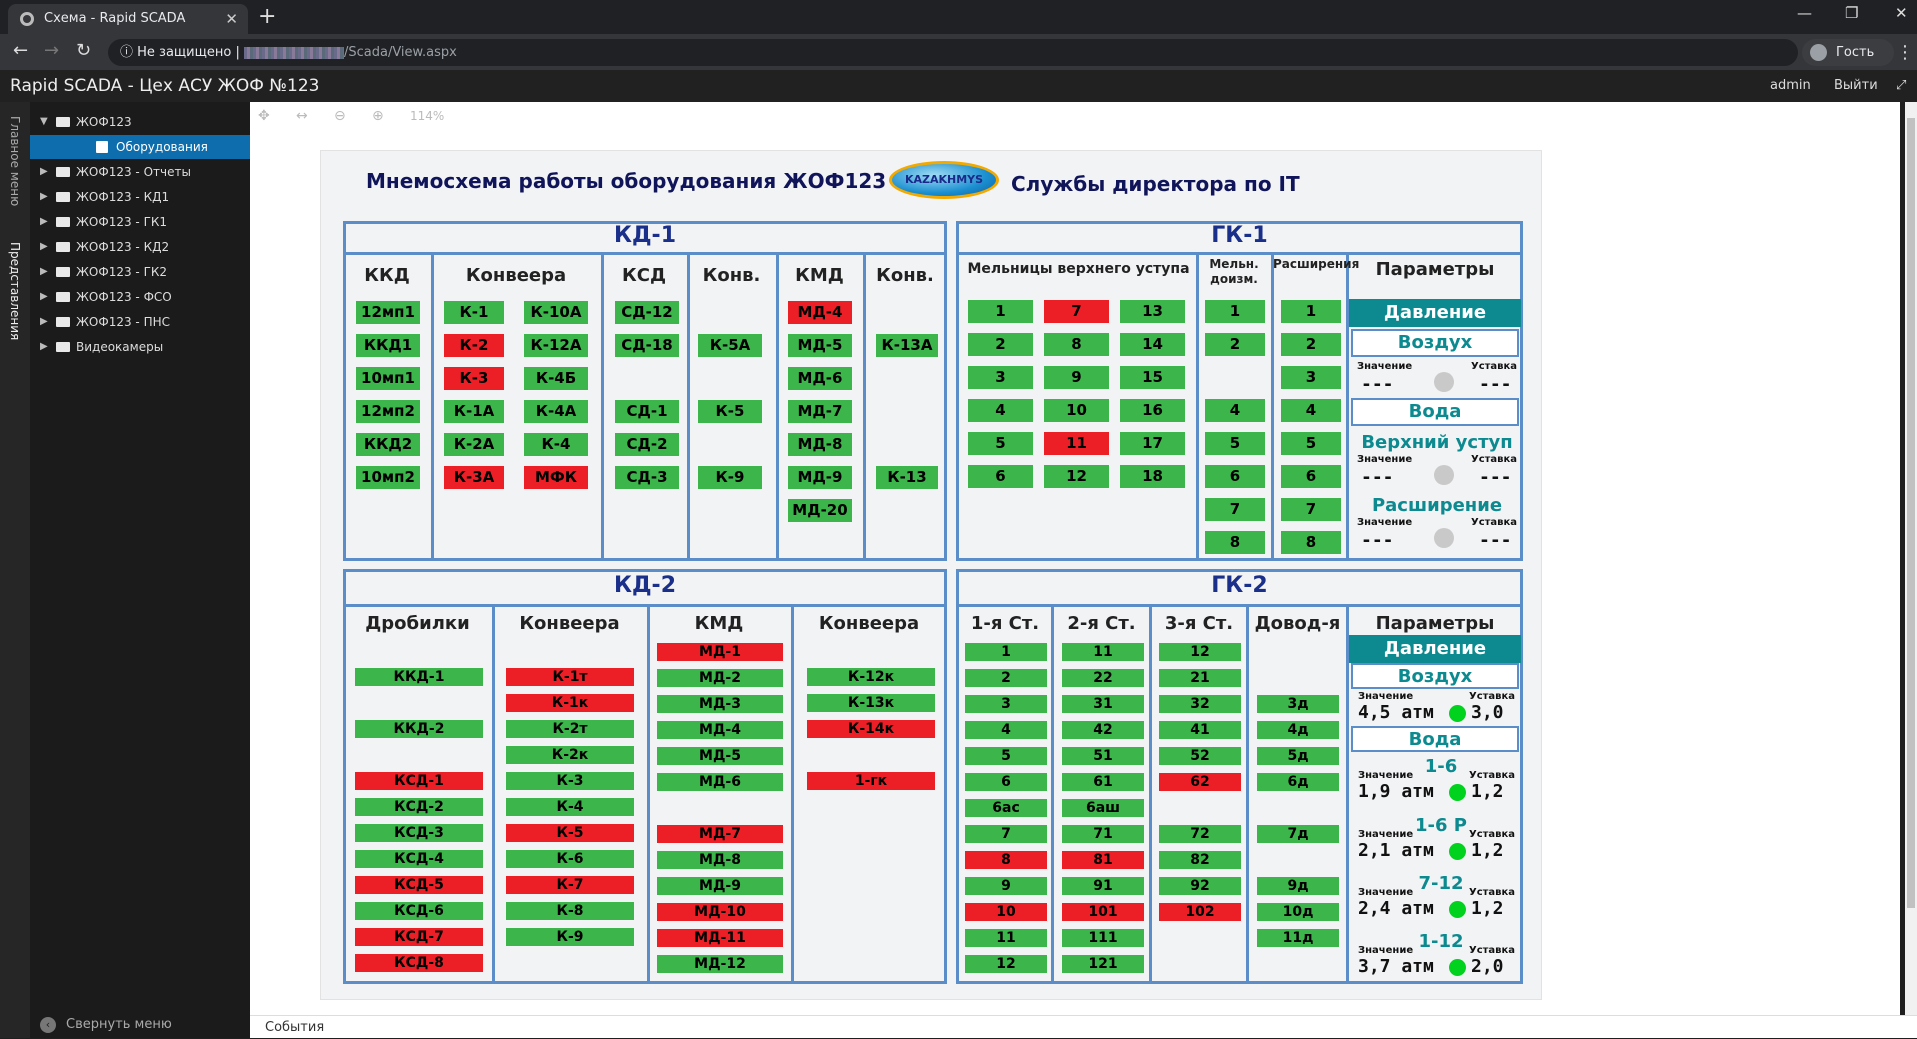 The width and height of the screenshot is (1917, 1039). What do you see at coordinates (647, 411) in the screenshot?
I see `equipment-status: СД-1` at bounding box center [647, 411].